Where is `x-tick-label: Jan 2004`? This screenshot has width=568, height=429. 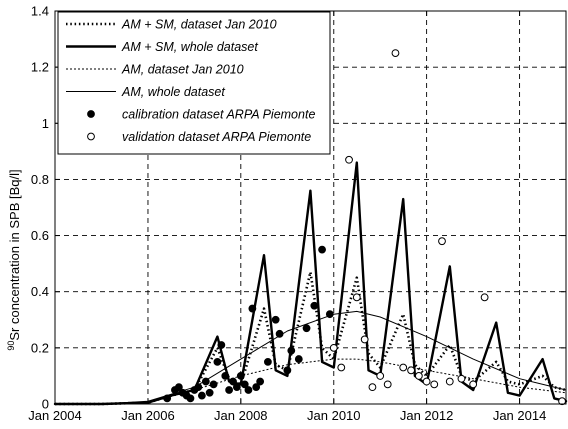 x-tick-label: Jan 2004 is located at coordinates (55, 415).